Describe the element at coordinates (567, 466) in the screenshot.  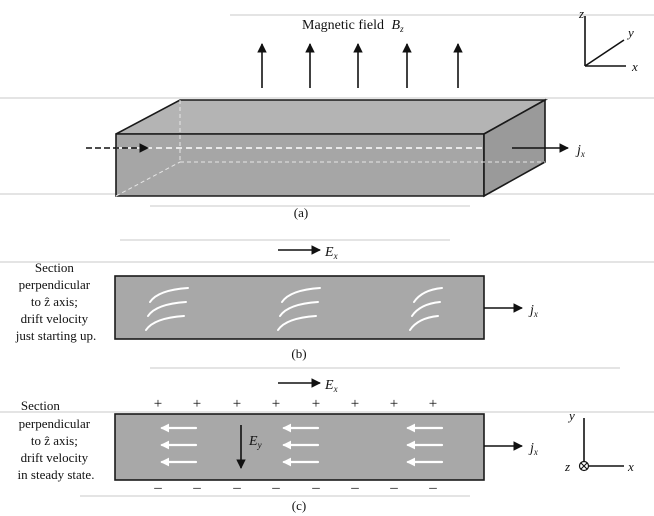
I see `axis-z-label-c: z` at that location.